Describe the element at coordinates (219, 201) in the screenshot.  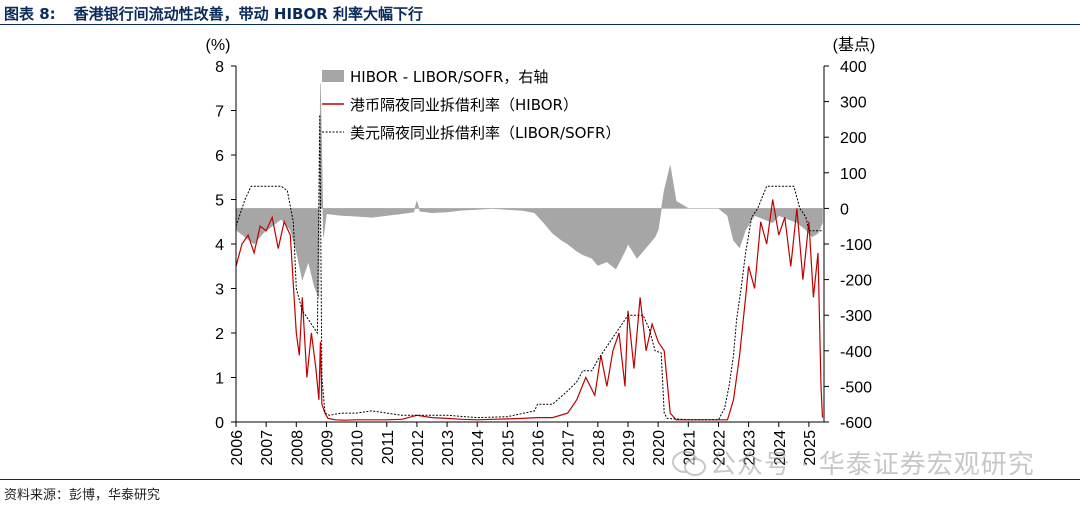
I see `y-left-tick-label: 5` at that location.